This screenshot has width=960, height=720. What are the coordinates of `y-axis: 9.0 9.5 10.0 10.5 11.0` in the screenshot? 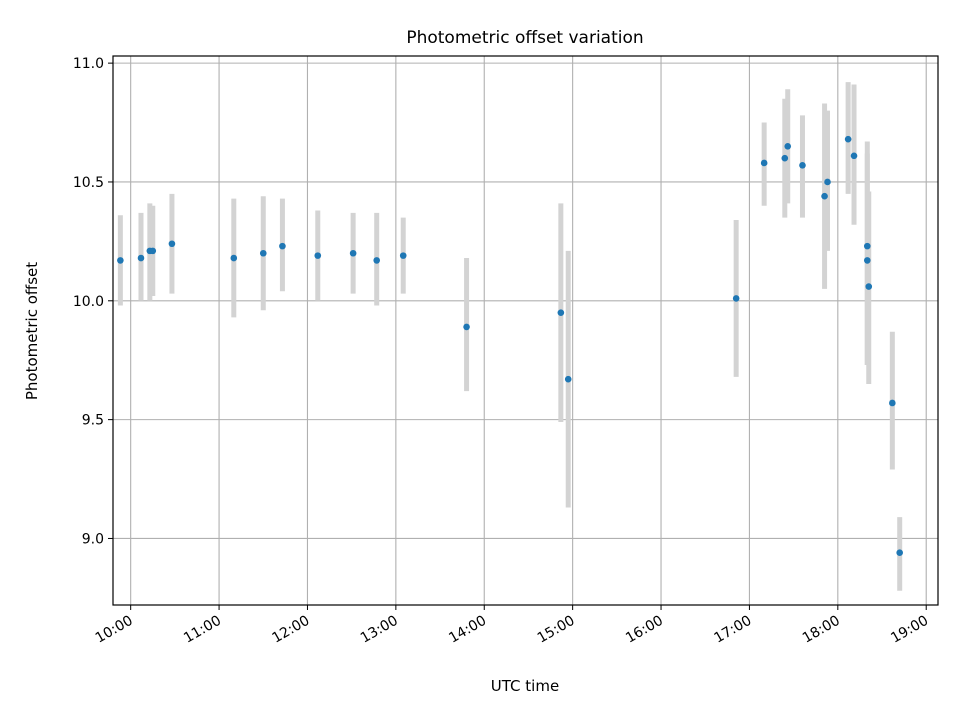 It's located at (93, 301).